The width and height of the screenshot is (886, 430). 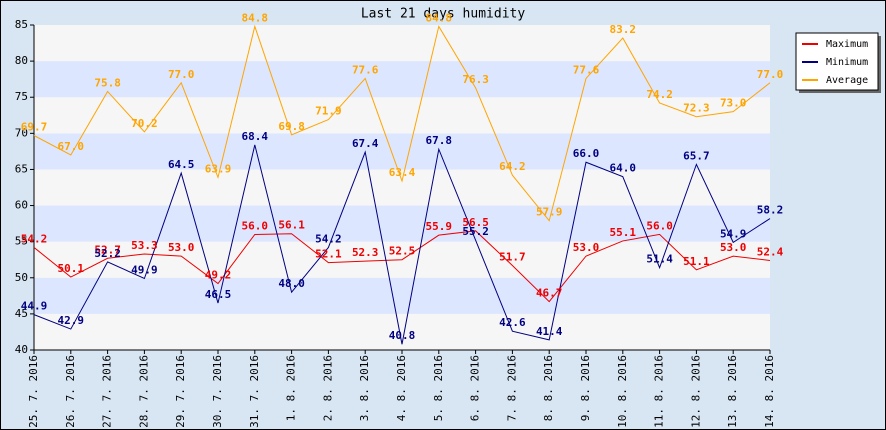 I want to click on value-label: 73.0, so click(x=733, y=103).